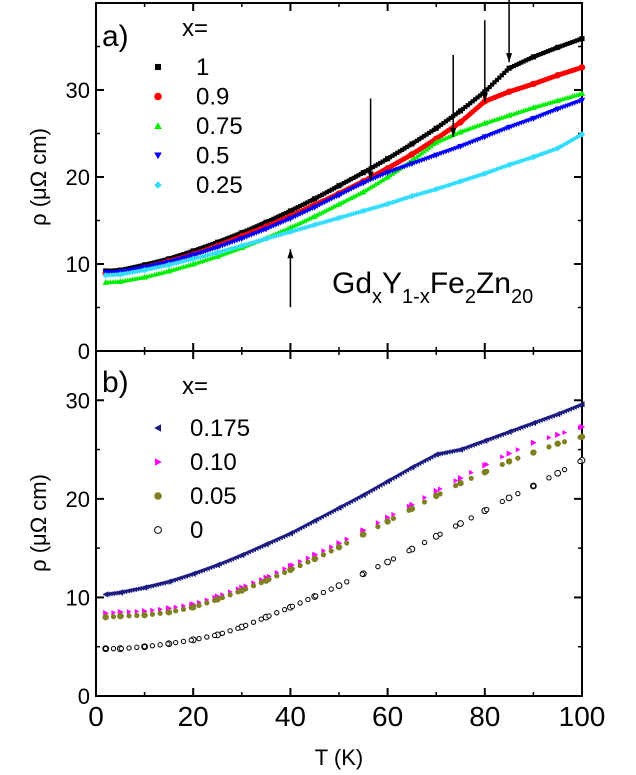 The height and width of the screenshot is (775, 636). What do you see at coordinates (195, 386) in the screenshot?
I see `legend-title: x=` at bounding box center [195, 386].